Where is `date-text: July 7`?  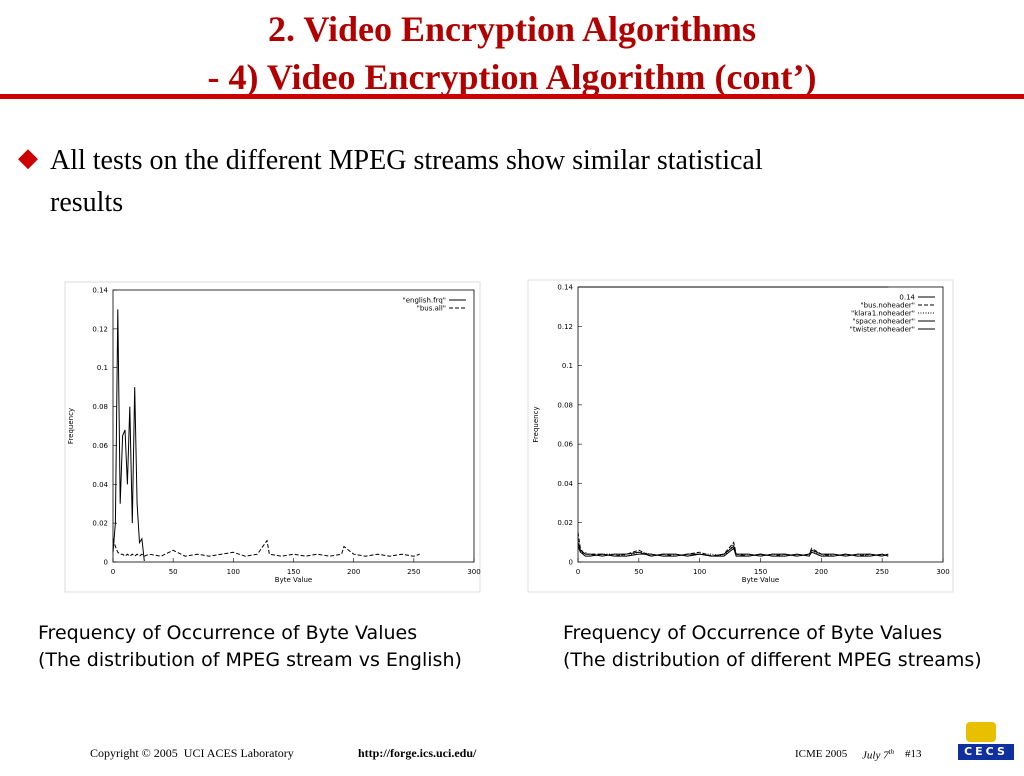
date-text: July 7 is located at coordinates (875, 755).